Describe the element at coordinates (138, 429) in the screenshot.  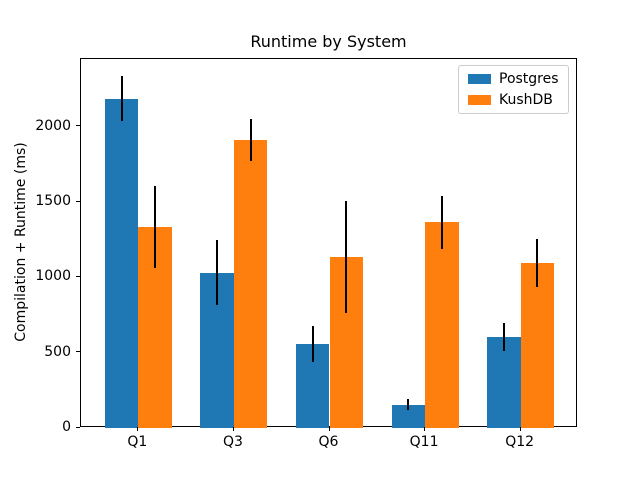
I see `x-tick-mark-q1` at that location.